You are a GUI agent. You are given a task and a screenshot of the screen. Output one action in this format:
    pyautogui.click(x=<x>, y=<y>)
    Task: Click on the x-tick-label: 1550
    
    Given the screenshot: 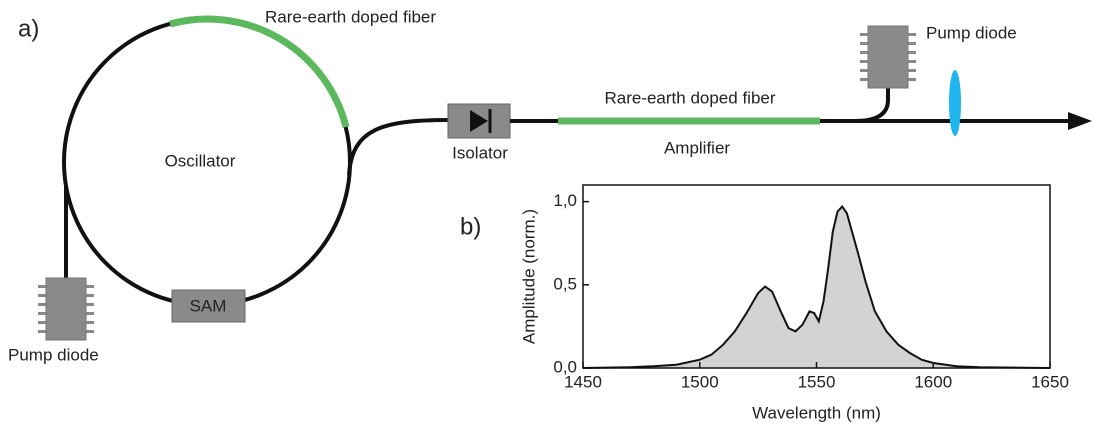 What is the action you would take?
    pyautogui.click(x=817, y=381)
    